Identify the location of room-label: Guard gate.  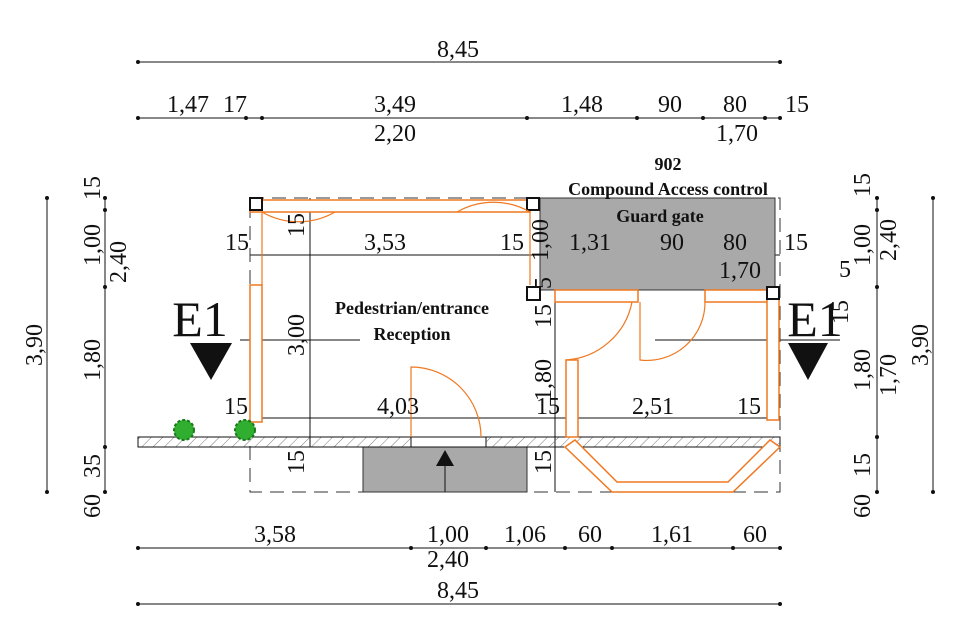
(660, 216).